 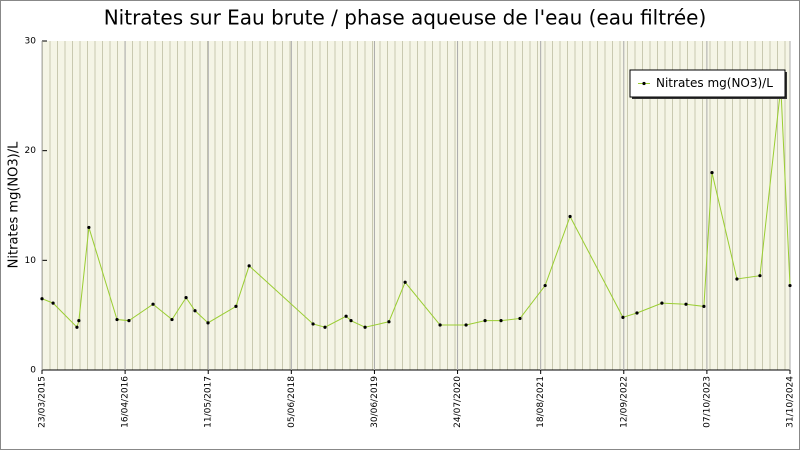 I want to click on x-tick-label: 18/08/2021, so click(x=541, y=402).